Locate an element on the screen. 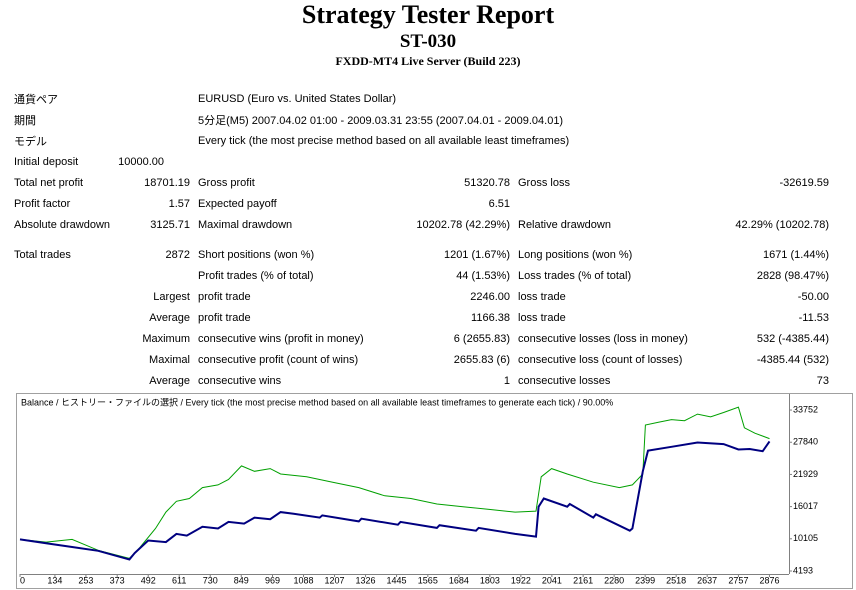 This screenshot has width=856, height=590. cell: 10000.00 is located at coordinates (141, 161).